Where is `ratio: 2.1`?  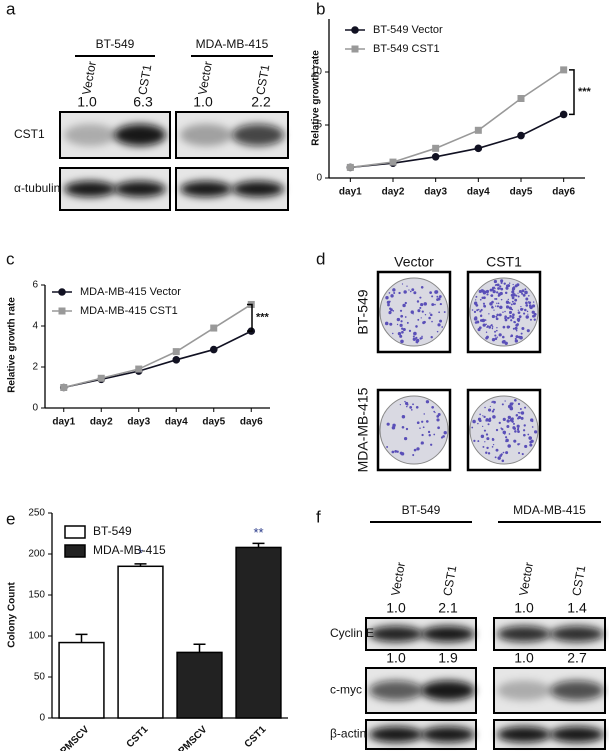
ratio: 2.1 is located at coordinates (448, 608).